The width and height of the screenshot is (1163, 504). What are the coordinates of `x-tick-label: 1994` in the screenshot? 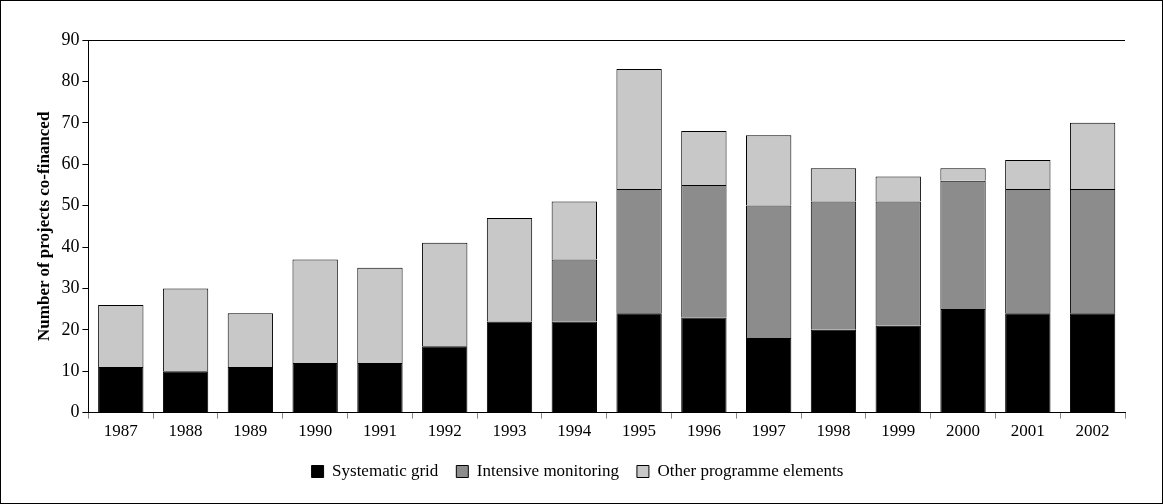 It's located at (574, 431).